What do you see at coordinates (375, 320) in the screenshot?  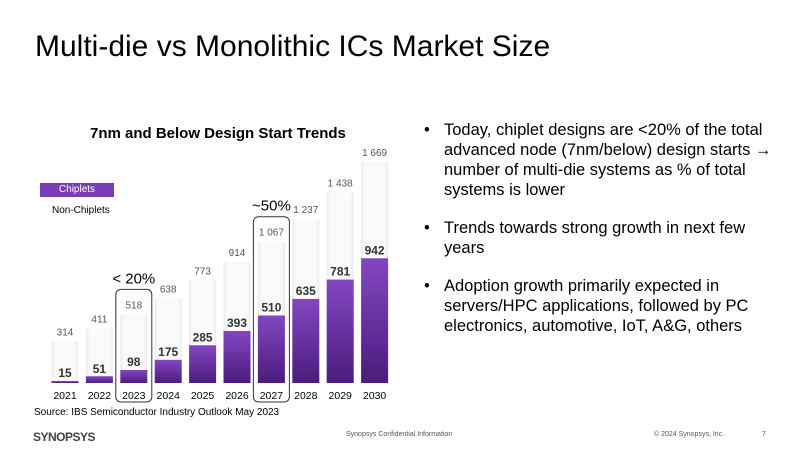 I see `bar-chiplets-2030` at bounding box center [375, 320].